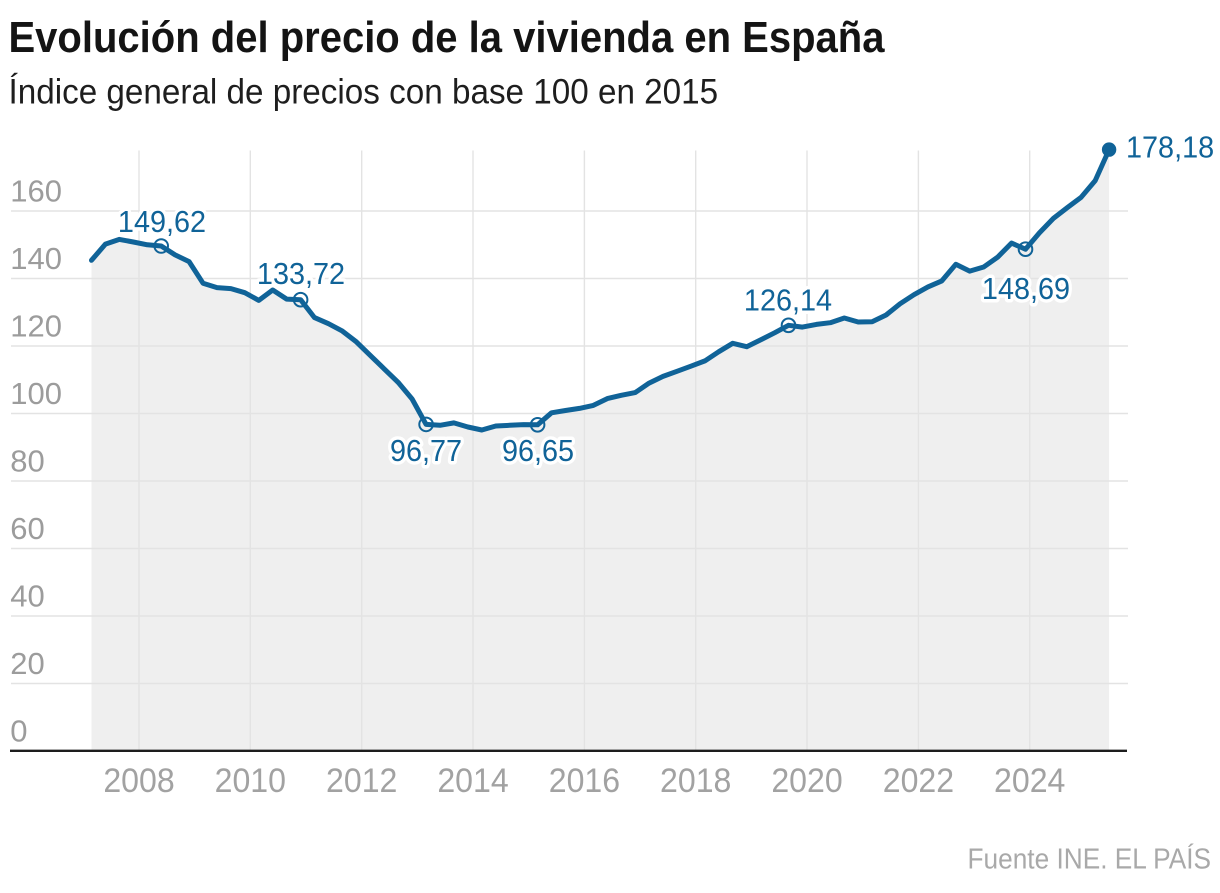 The height and width of the screenshot is (893, 1220). I want to click on svg-text: 2016, so click(584, 781).